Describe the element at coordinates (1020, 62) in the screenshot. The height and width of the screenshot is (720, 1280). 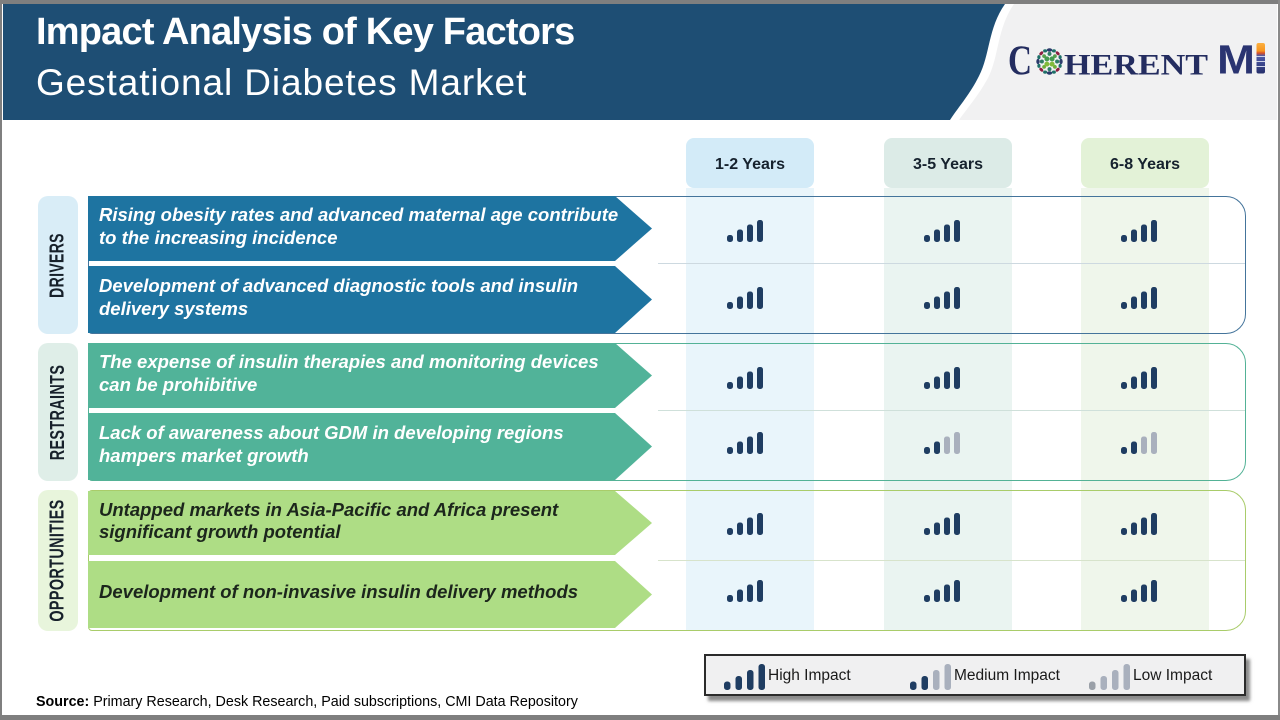
I see `svg-text: C` at that location.